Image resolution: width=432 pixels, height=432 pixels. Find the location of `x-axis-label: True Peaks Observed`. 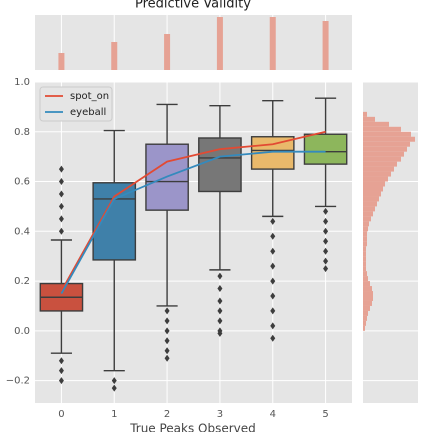

x-axis-label: True Peaks Observed is located at coordinates (192, 427).